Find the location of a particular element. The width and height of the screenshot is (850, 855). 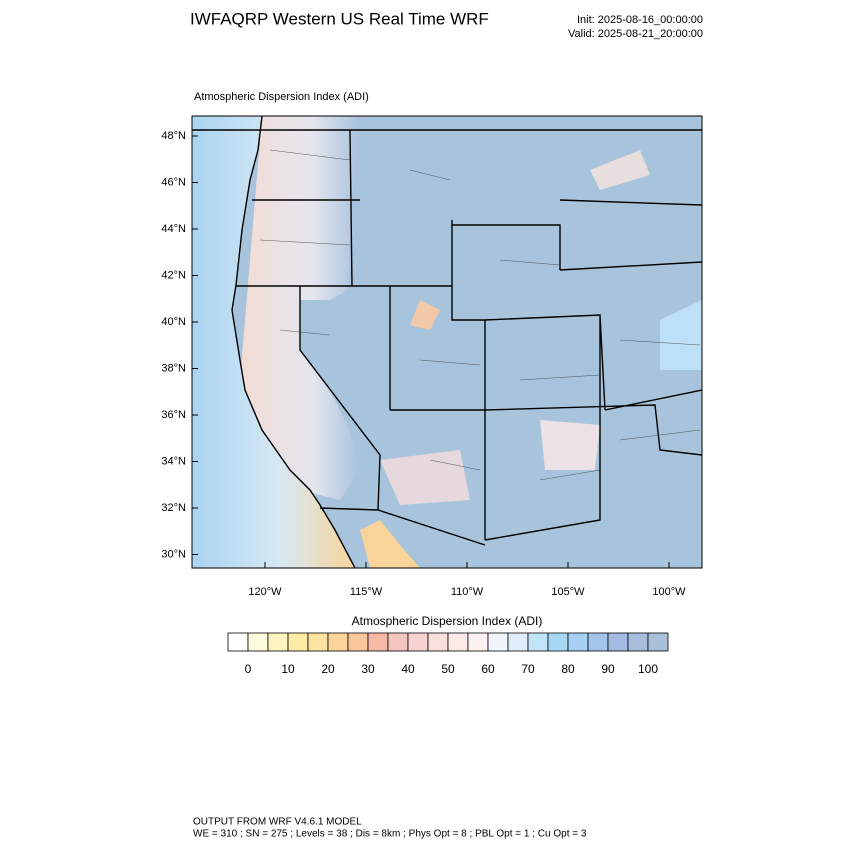

colorbar-label: 90 is located at coordinates (608, 669).